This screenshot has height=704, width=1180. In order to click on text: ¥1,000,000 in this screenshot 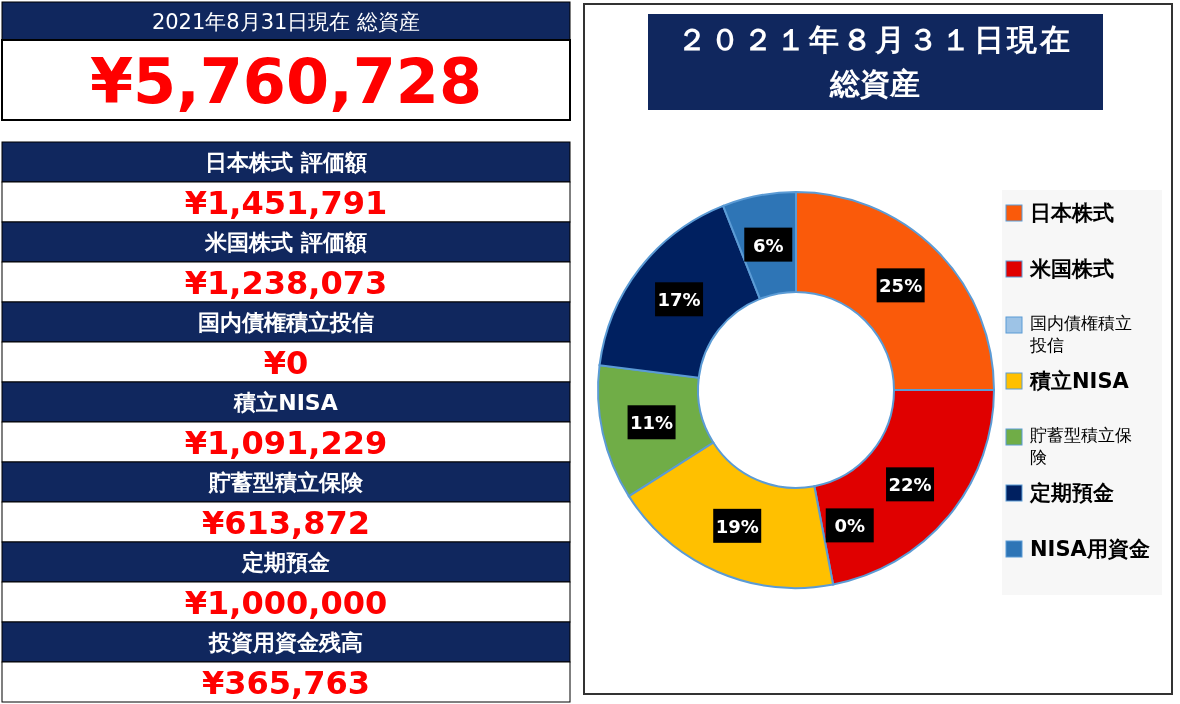, I will do `click(286, 603)`.